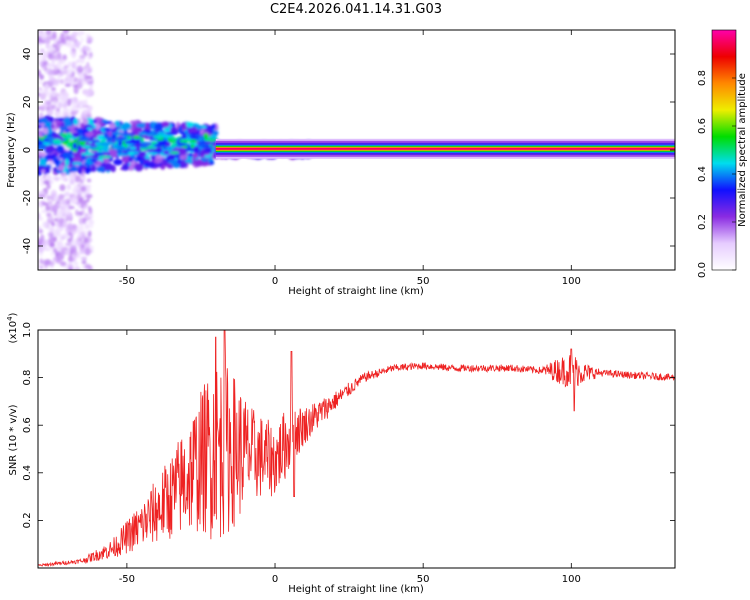 This screenshot has height=600, width=750. What do you see at coordinates (27, 473) in the screenshot?
I see `snr-y-tick-label: 0.4` at bounding box center [27, 473].